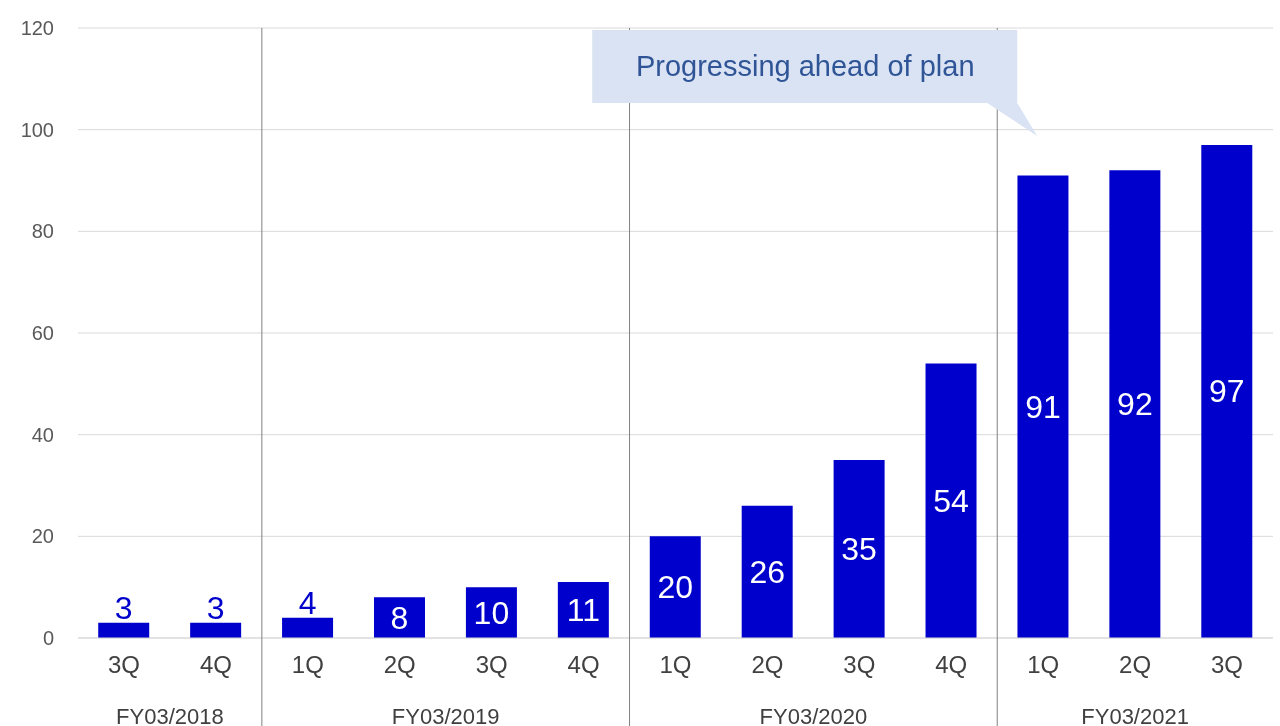 This screenshot has width=1280, height=726. What do you see at coordinates (813, 715) in the screenshot?
I see `text: FY03/2020` at bounding box center [813, 715].